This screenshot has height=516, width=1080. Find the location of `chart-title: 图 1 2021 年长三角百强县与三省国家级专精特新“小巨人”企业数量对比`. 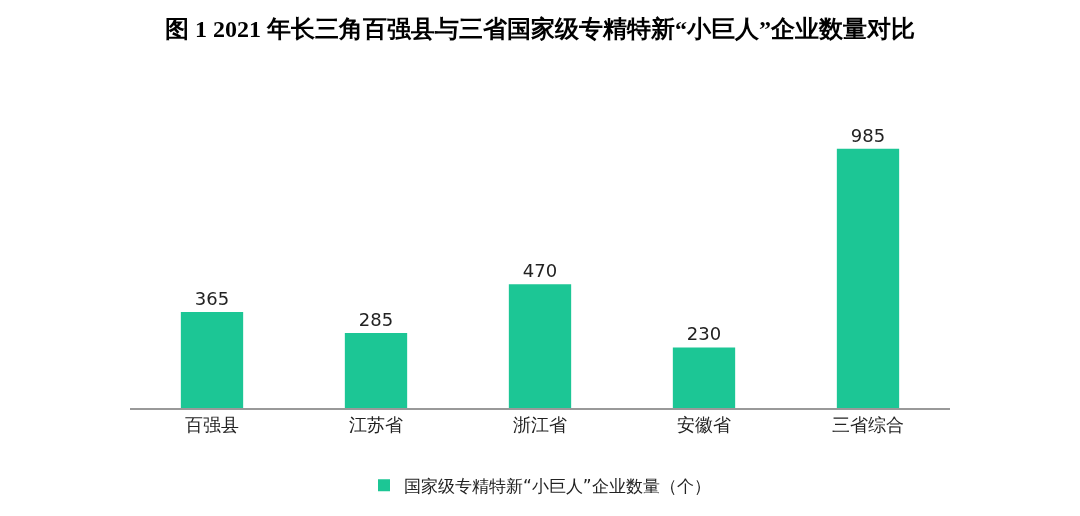

chart-title: 图 1 2021 年长三角百强县与三省国家级专精特新“小巨人”企业数量对比 is located at coordinates (540, 29).